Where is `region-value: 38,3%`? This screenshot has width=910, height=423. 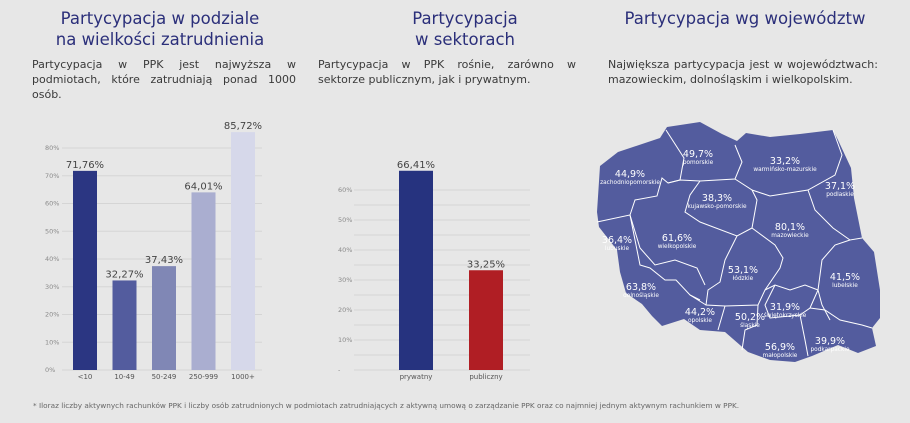 region-value: 38,3% is located at coordinates (717, 198).